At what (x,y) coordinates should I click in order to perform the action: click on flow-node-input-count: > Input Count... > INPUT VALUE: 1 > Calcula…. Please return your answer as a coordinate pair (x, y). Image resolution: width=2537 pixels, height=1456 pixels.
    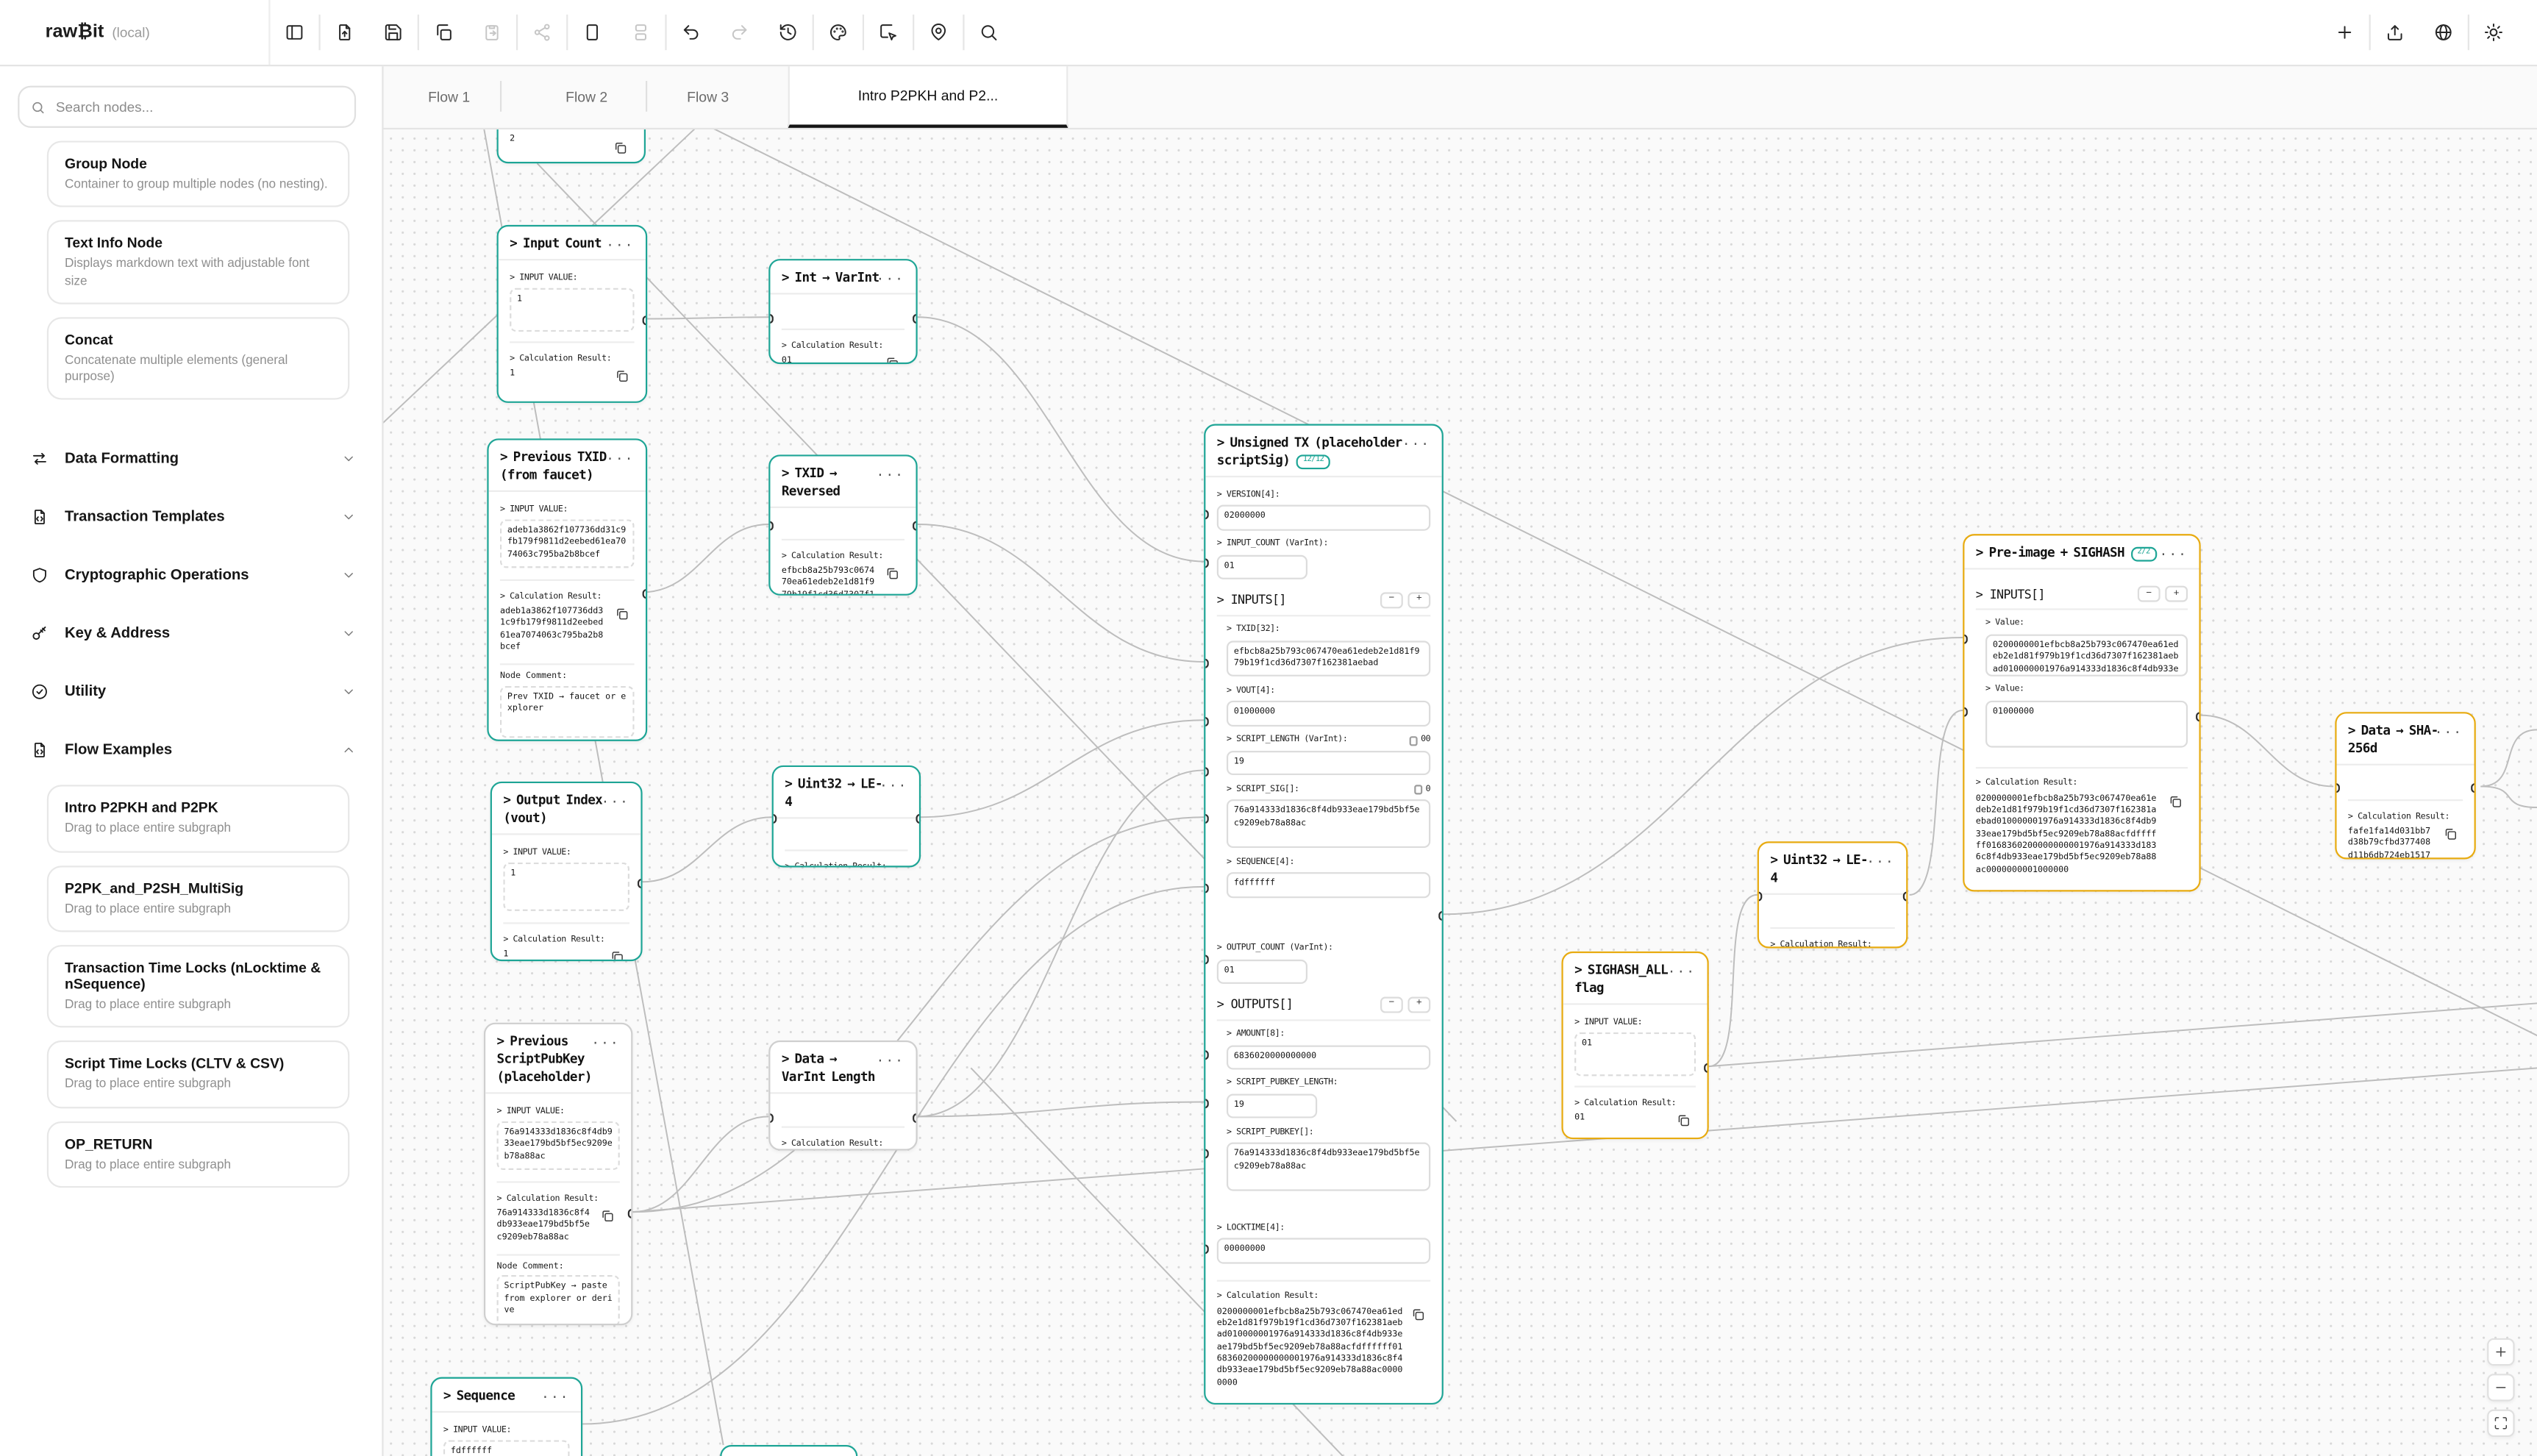
    Looking at the image, I should click on (572, 313).